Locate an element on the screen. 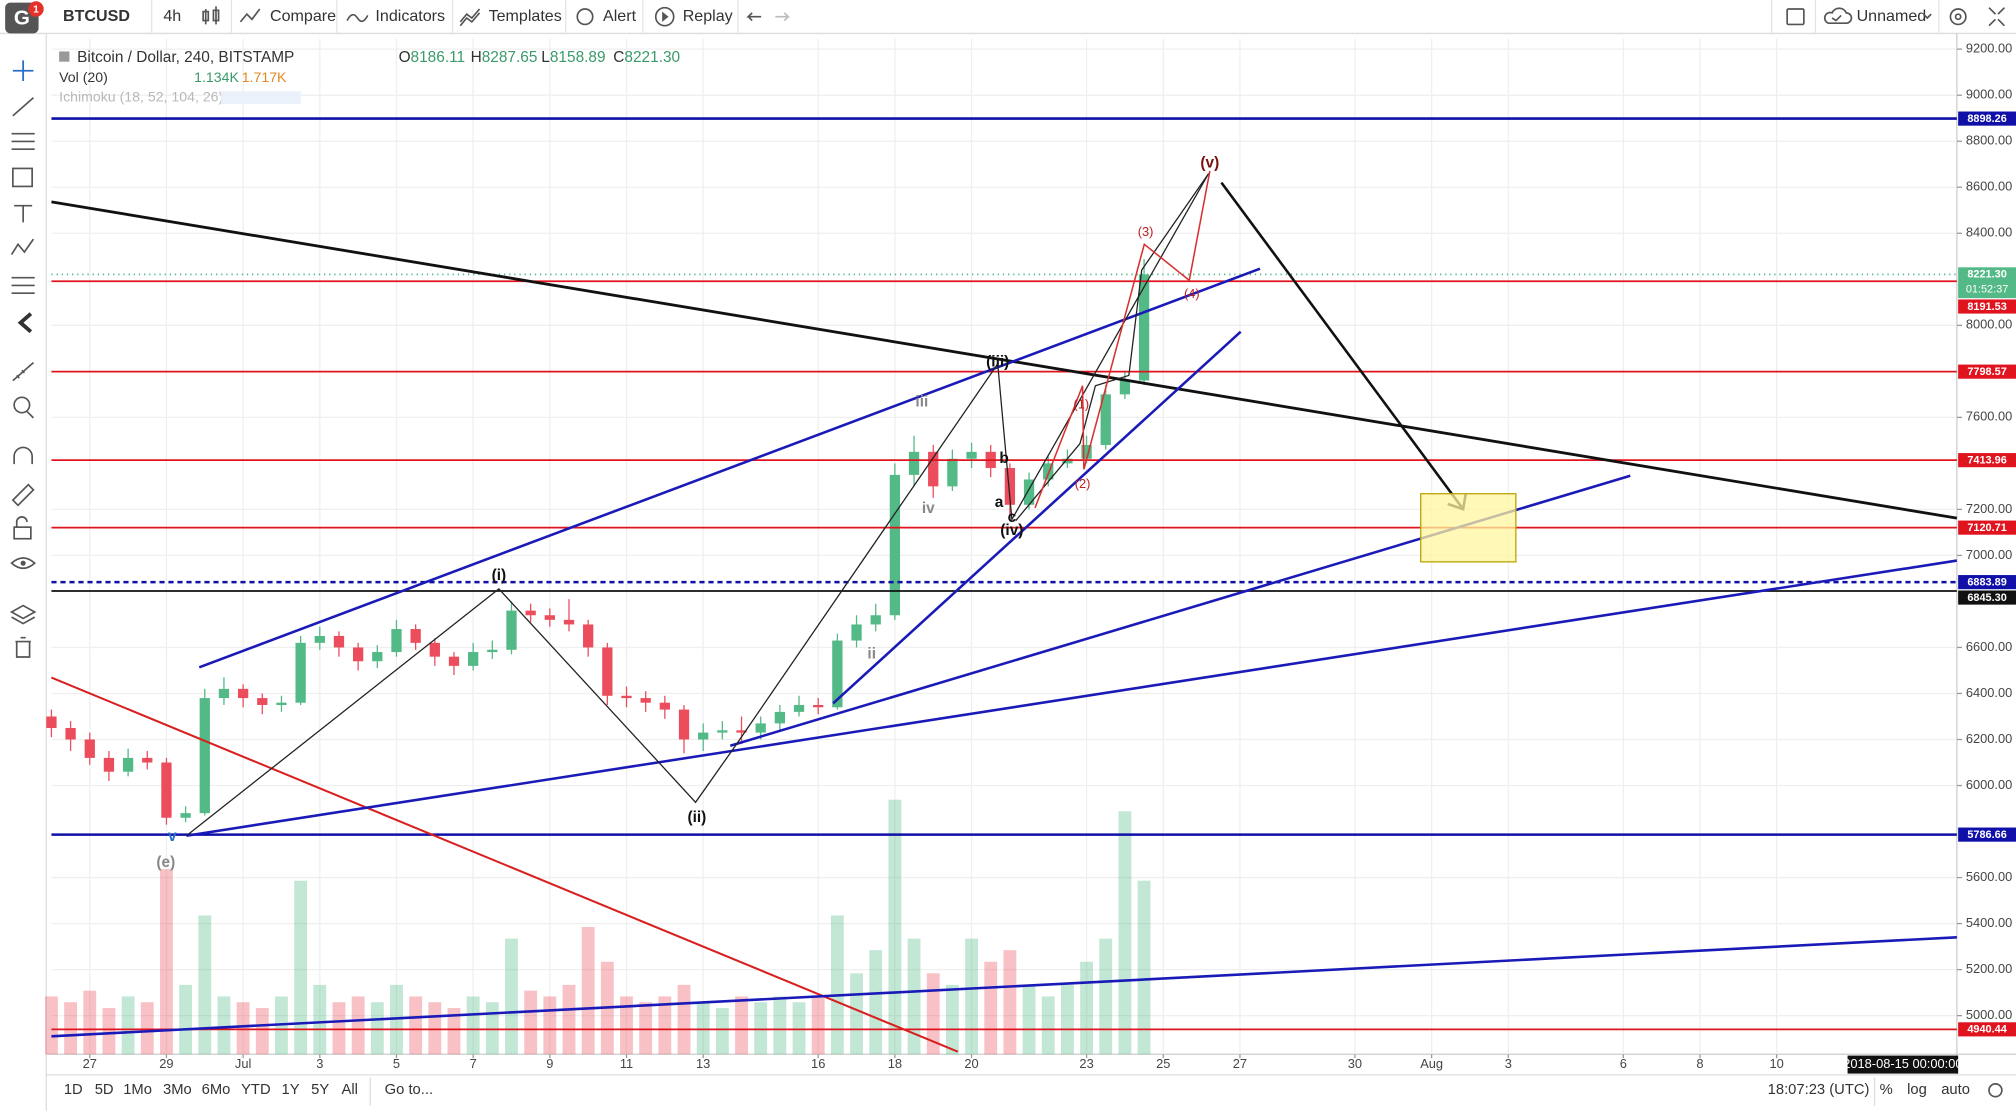 Image resolution: width=2016 pixels, height=1111 pixels. alert-button: Alert is located at coordinates (620, 16).